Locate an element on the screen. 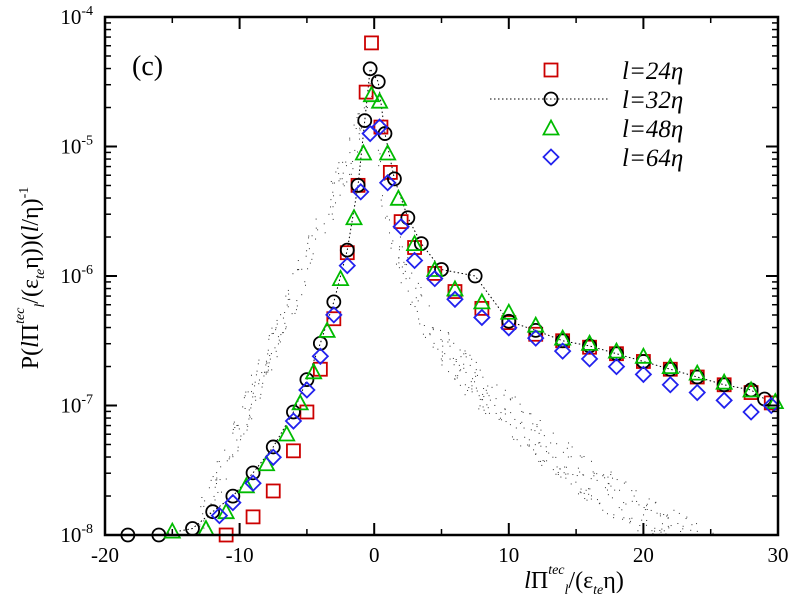 This screenshot has height=603, width=803. y-tick-label: 10⁻⁴ is located at coordinates (76, 16).